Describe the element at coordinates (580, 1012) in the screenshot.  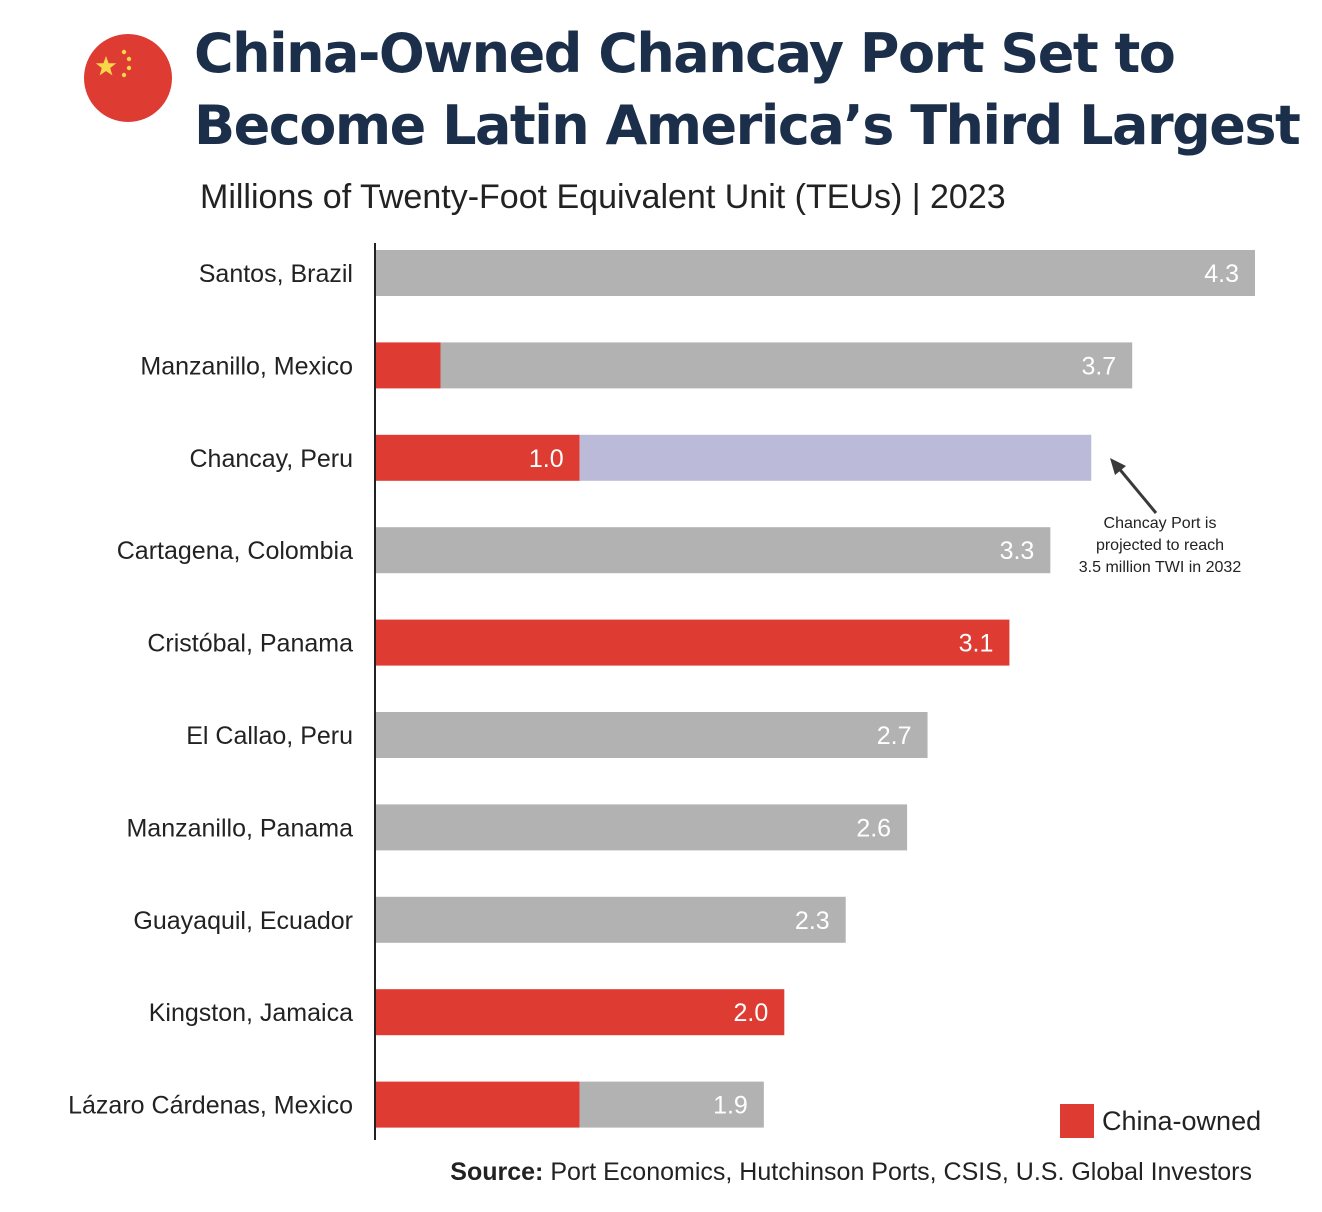
I see `bar-kingston-jamaica-china-owned` at that location.